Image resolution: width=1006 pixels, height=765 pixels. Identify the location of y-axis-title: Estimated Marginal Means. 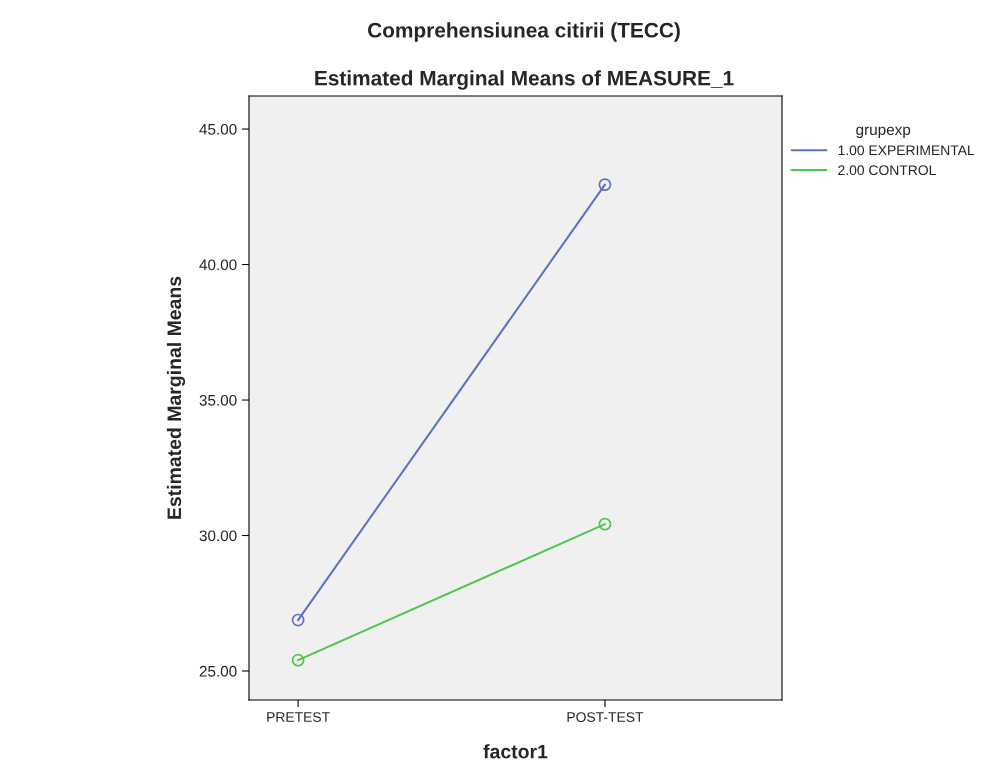
(176, 397).